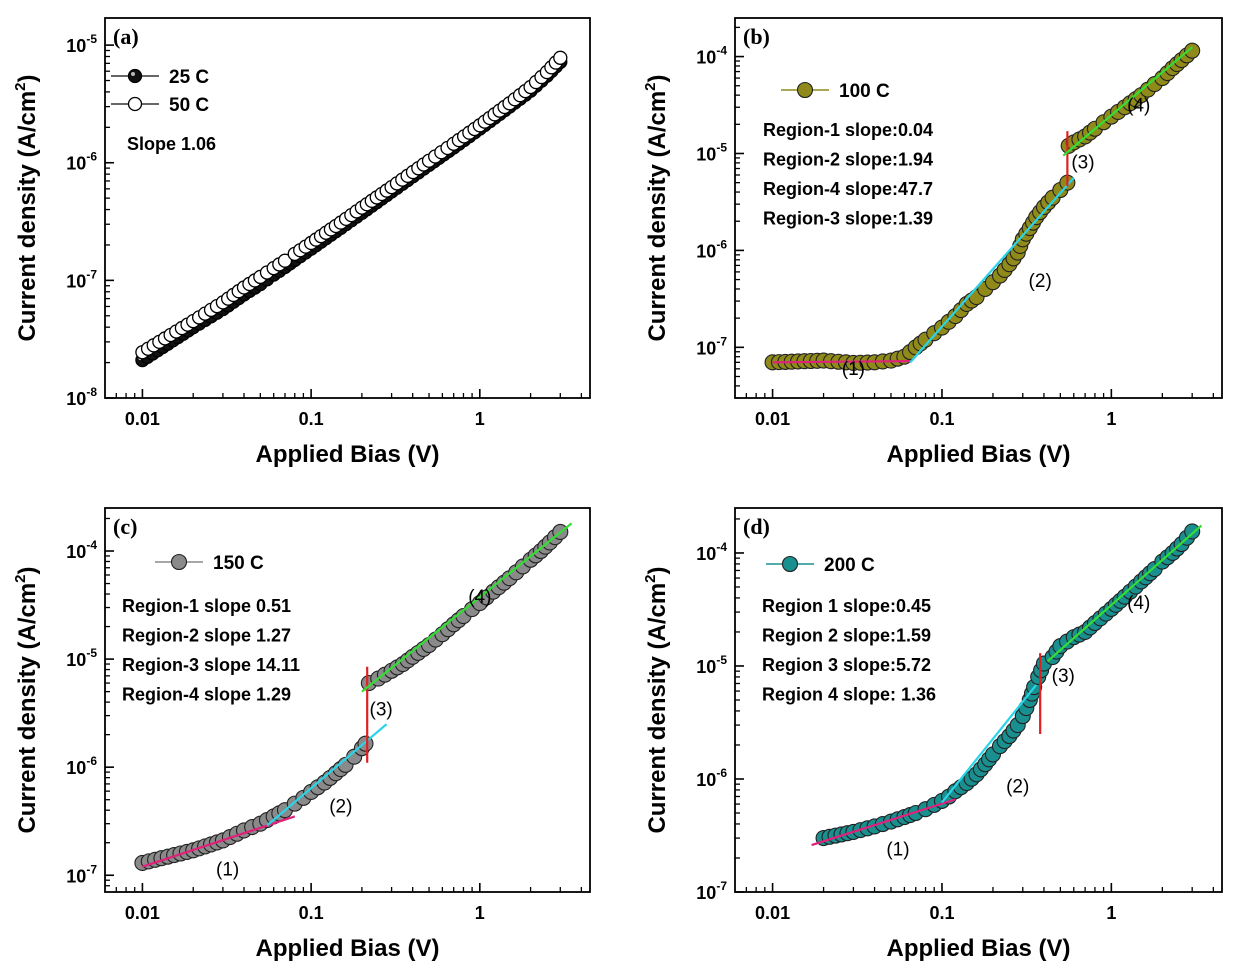 The height and width of the screenshot is (979, 1242). I want to click on legend-label: 25 C, so click(189, 77).